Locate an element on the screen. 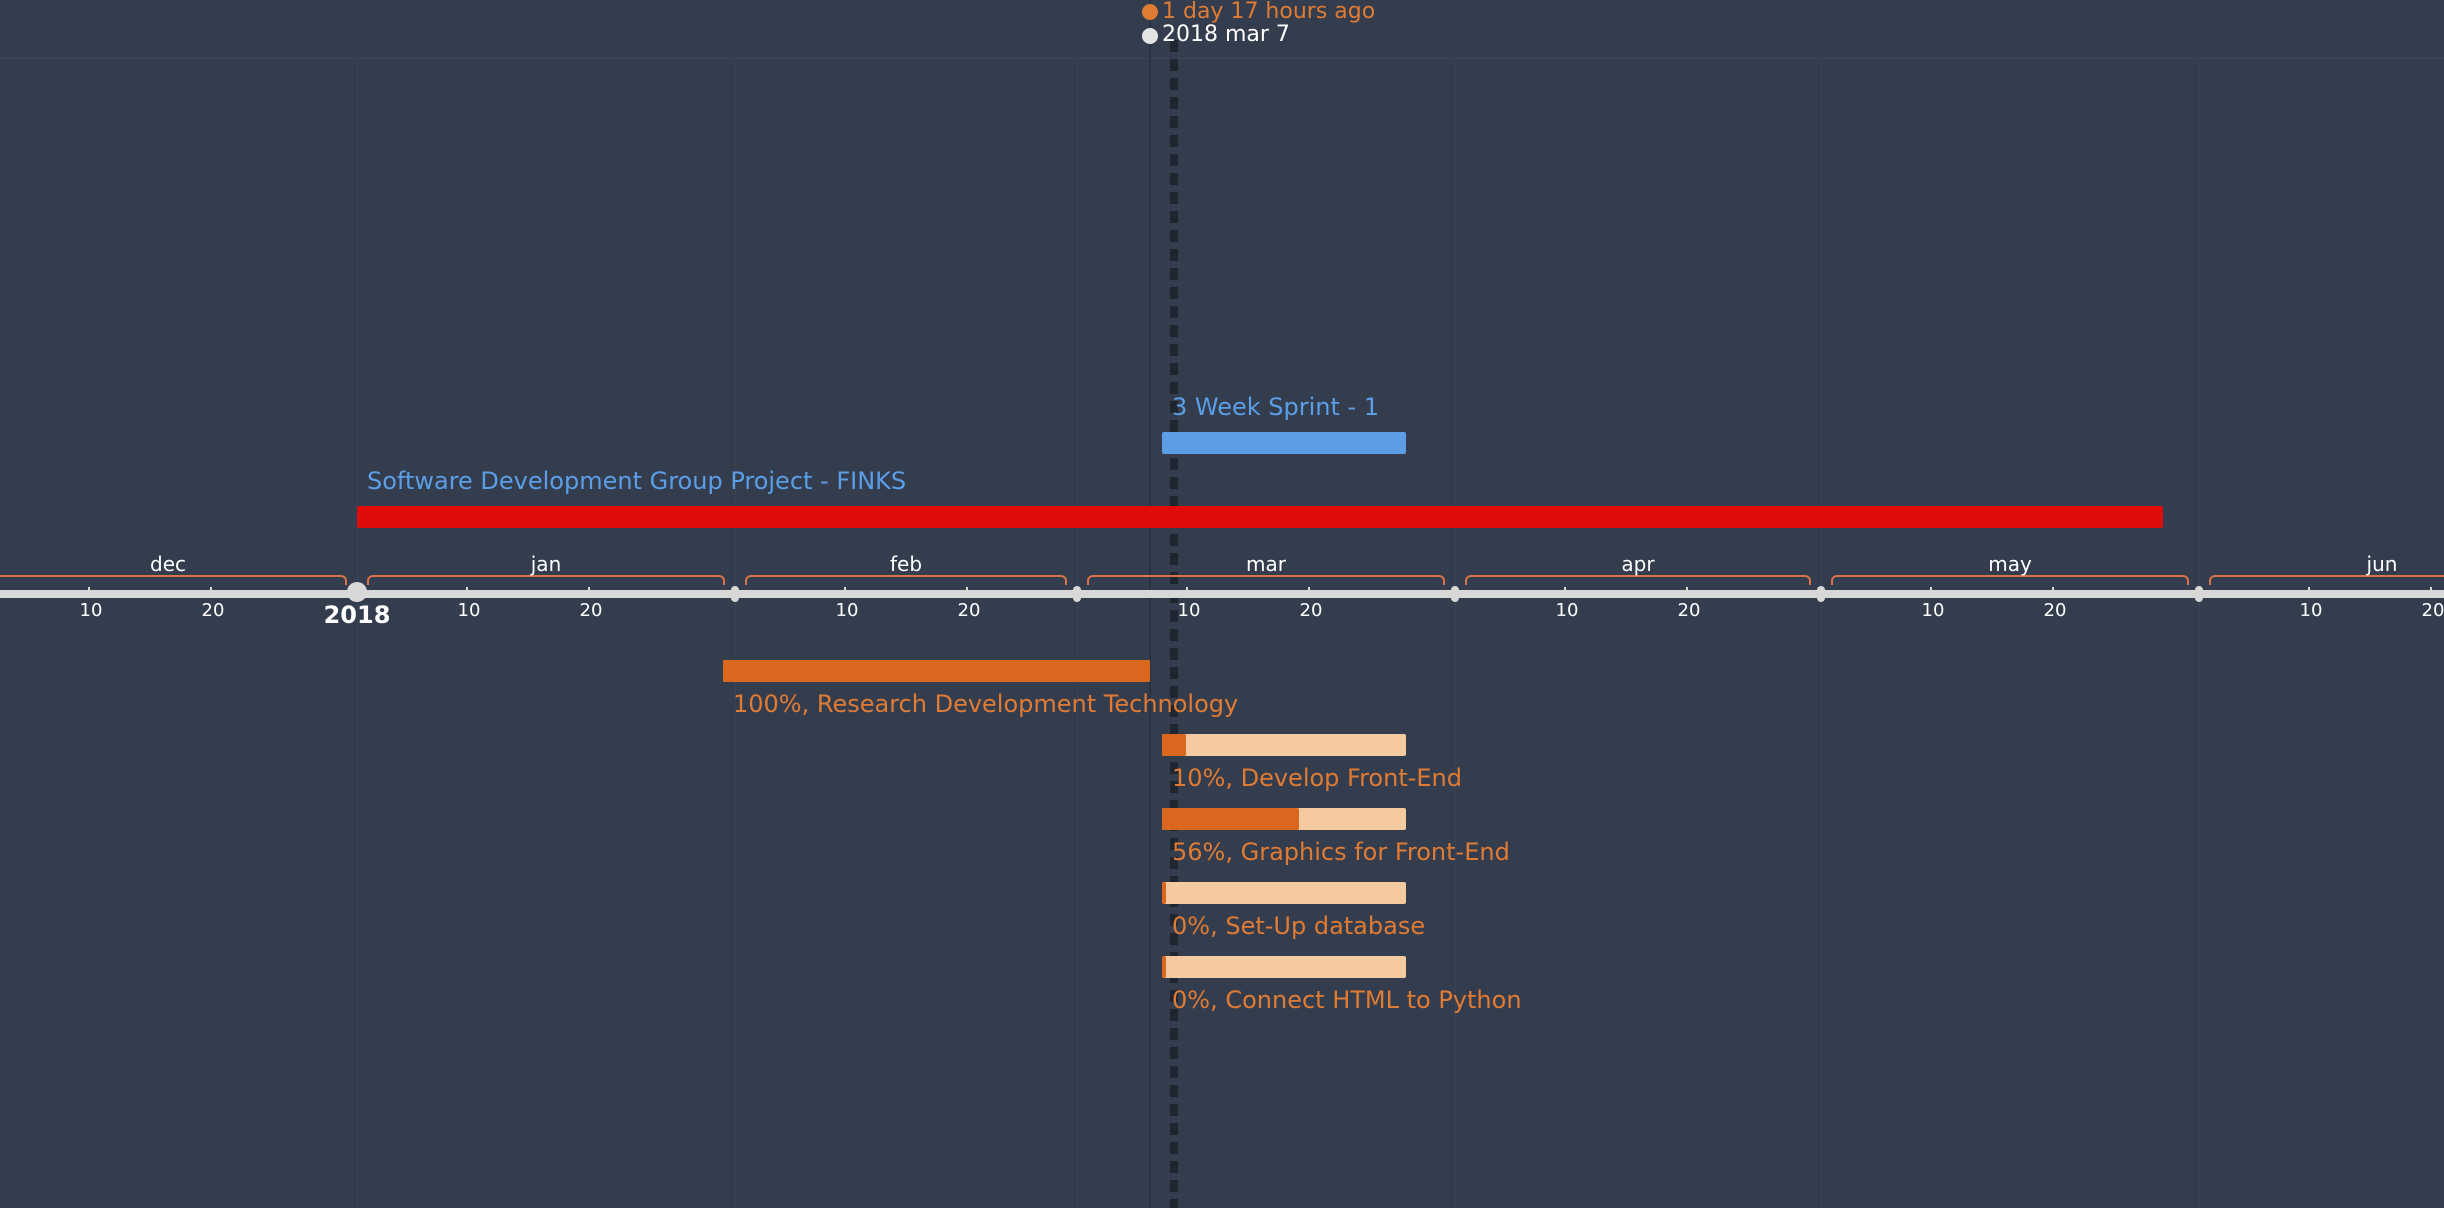  month-label-apr: apr is located at coordinates (1638, 564).